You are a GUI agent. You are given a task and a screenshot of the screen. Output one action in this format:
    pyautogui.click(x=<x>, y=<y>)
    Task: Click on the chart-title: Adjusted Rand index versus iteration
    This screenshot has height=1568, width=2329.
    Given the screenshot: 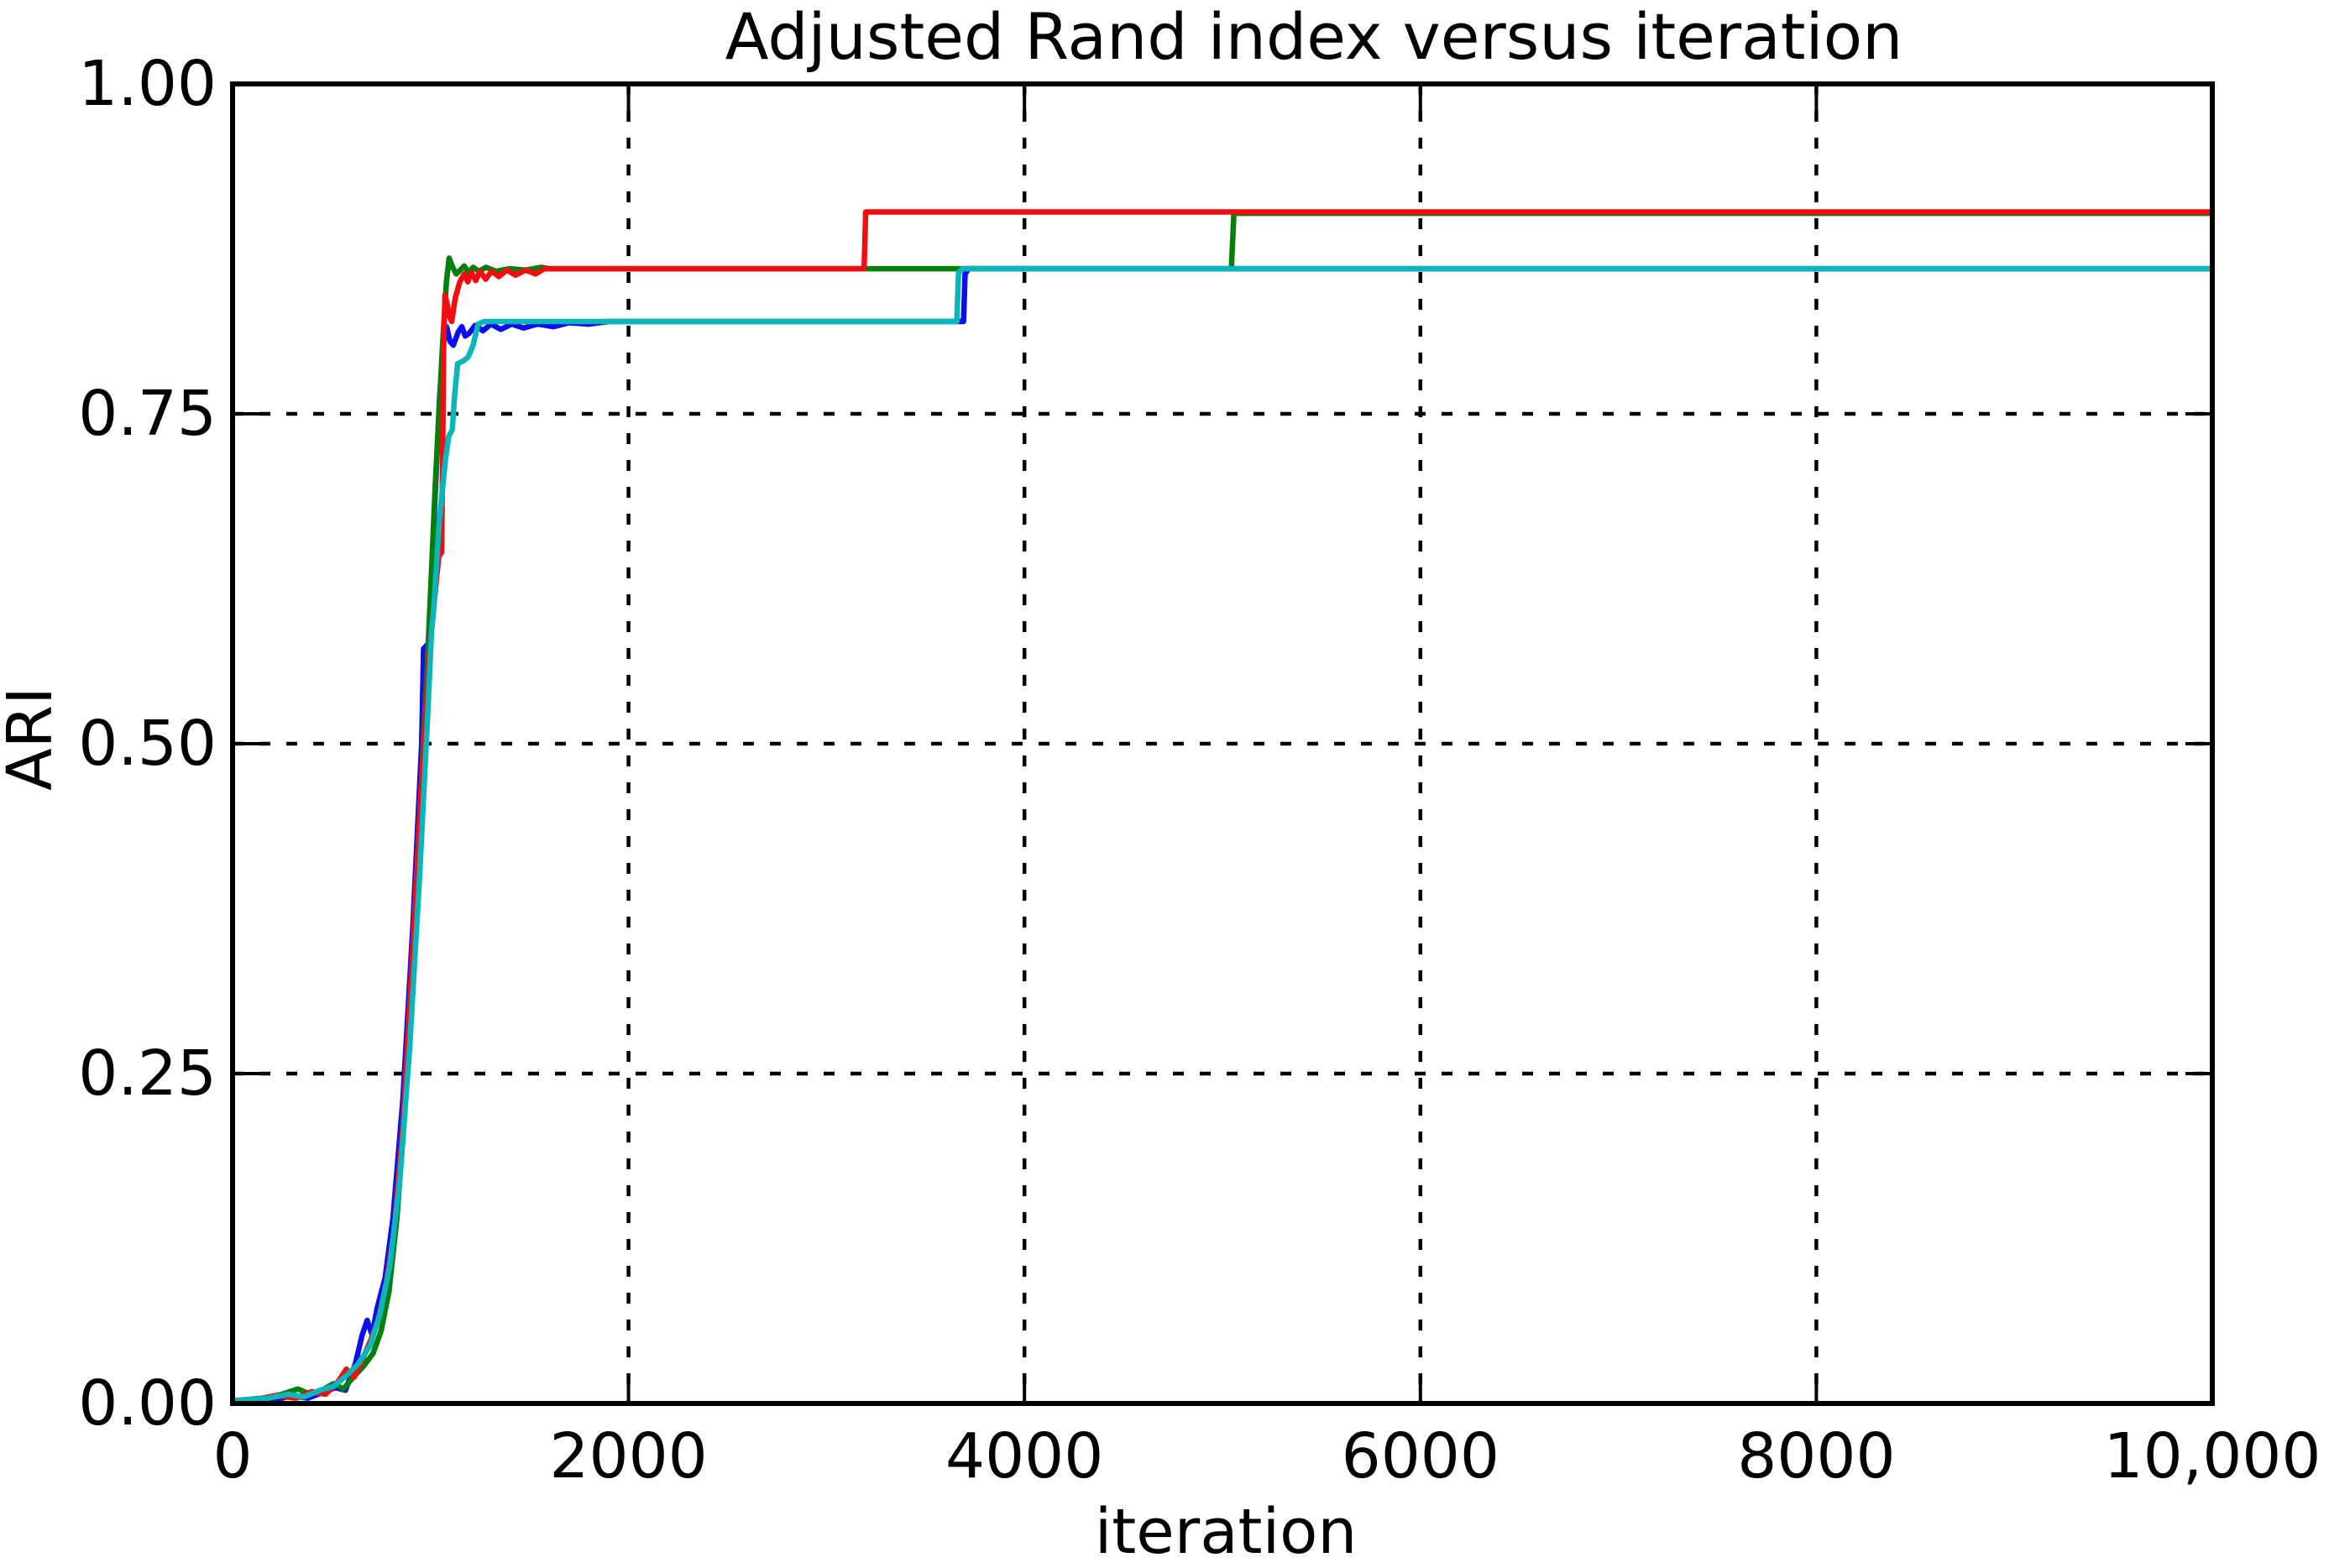 What is the action you would take?
    pyautogui.click(x=1314, y=37)
    